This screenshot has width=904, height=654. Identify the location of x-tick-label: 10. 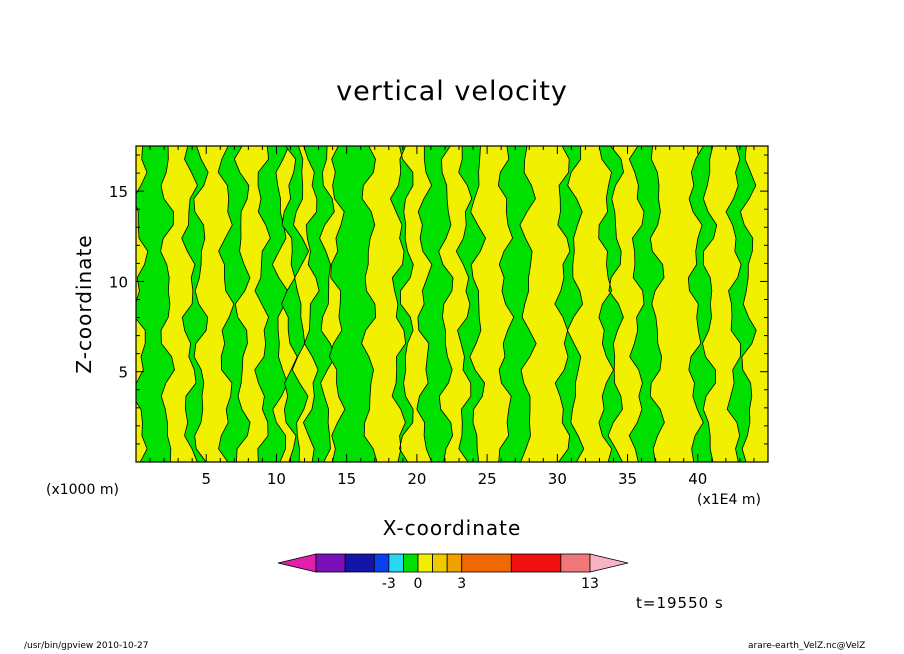
(276, 479).